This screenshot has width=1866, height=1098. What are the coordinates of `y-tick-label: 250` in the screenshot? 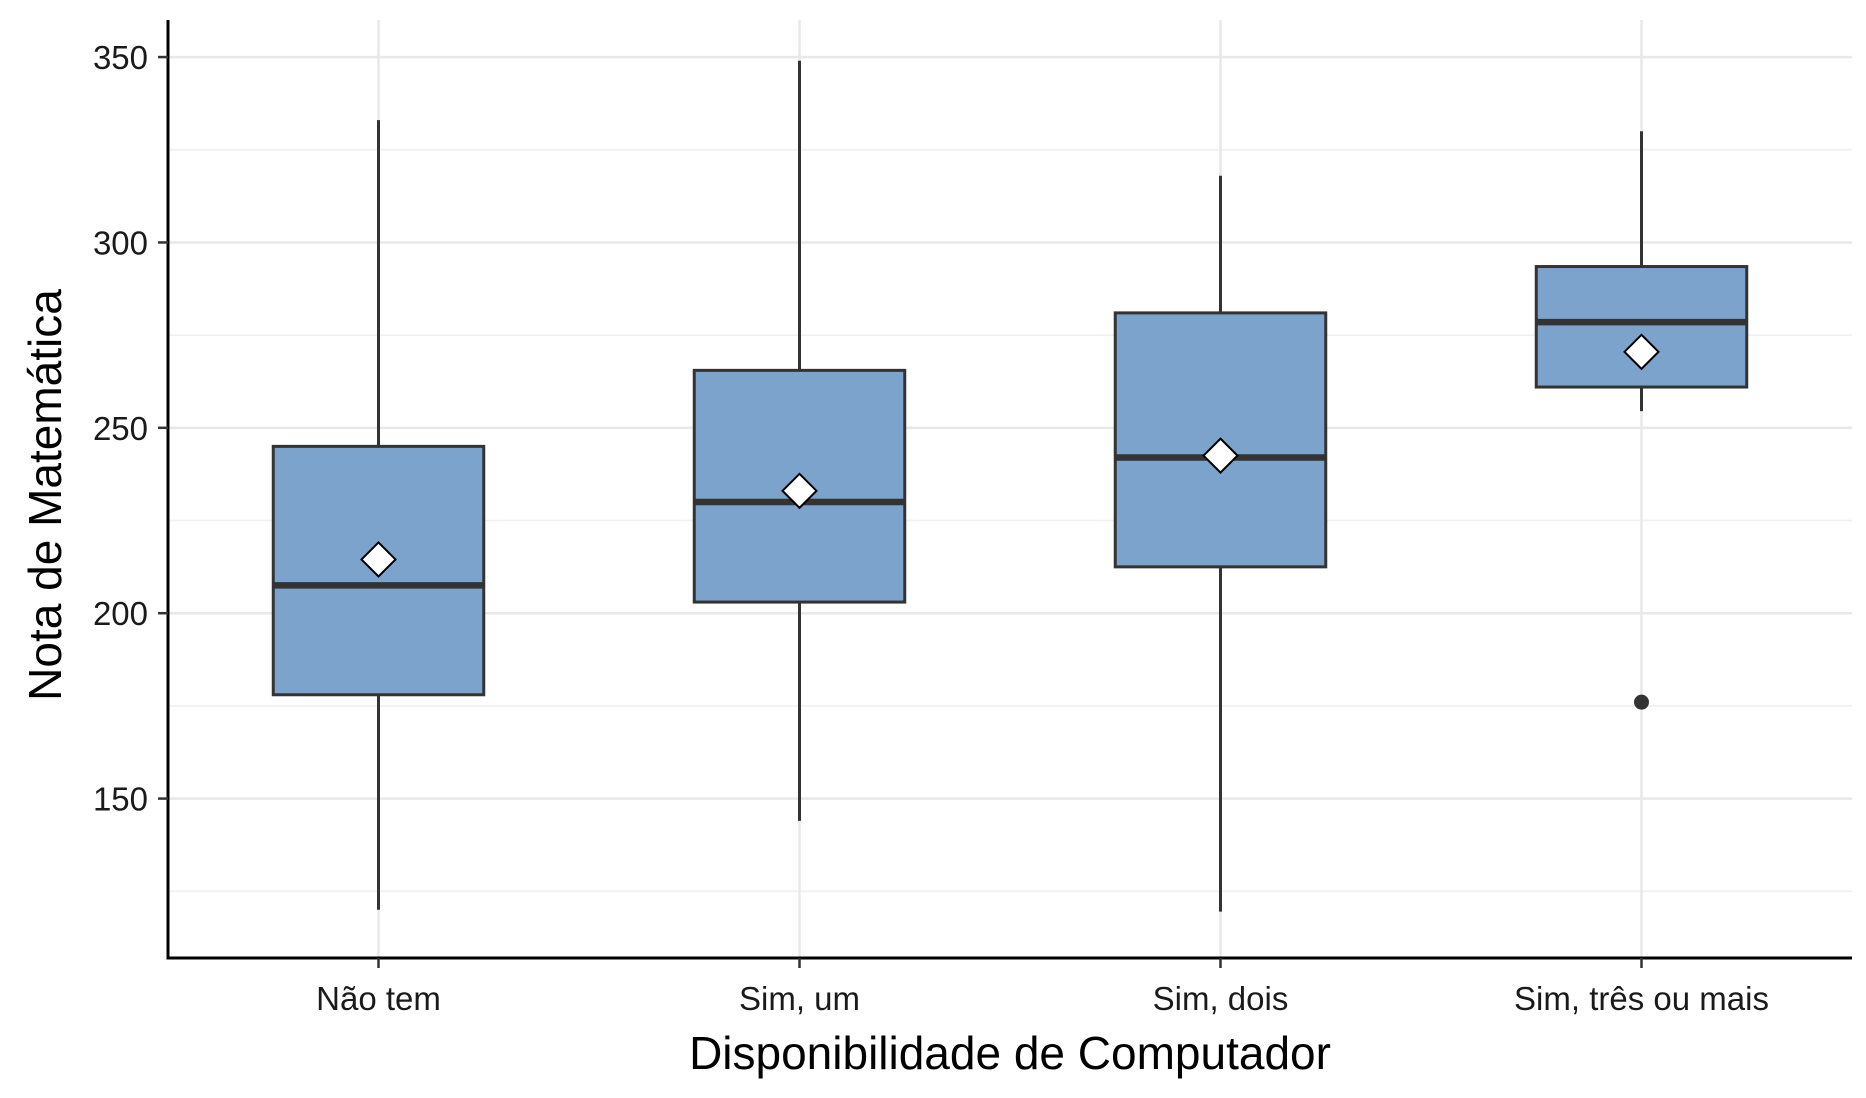 It's located at (120, 428).